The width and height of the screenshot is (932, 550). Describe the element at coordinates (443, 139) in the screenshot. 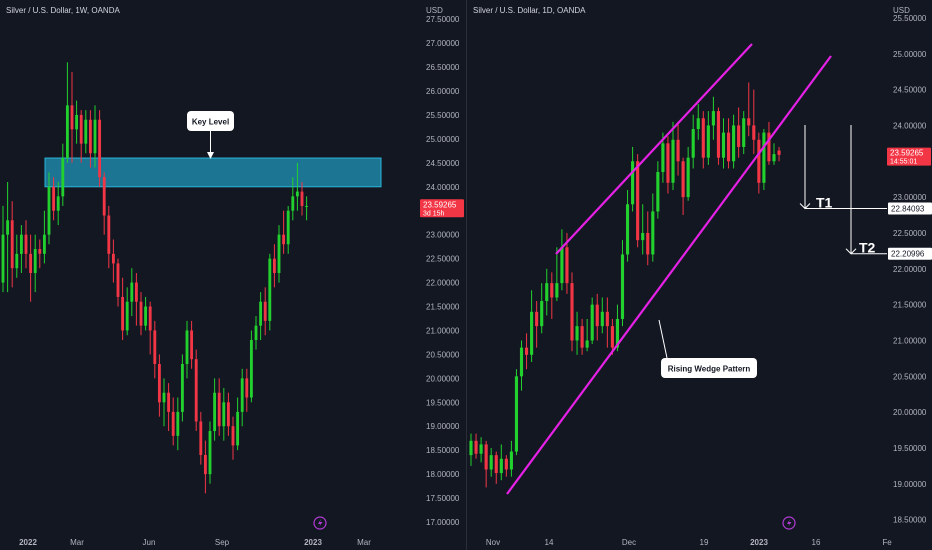

I see `weekly-y-tick-label: 25.00000` at that location.